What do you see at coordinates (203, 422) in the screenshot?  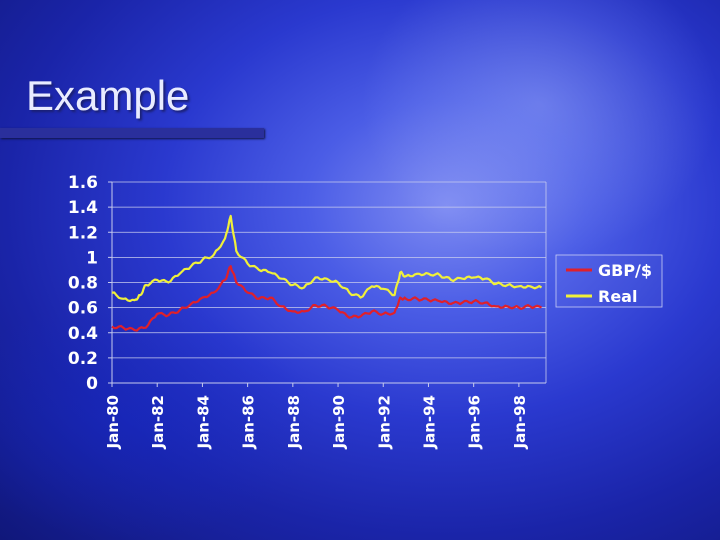 I see `x-tick-label: Jan-84` at bounding box center [203, 422].